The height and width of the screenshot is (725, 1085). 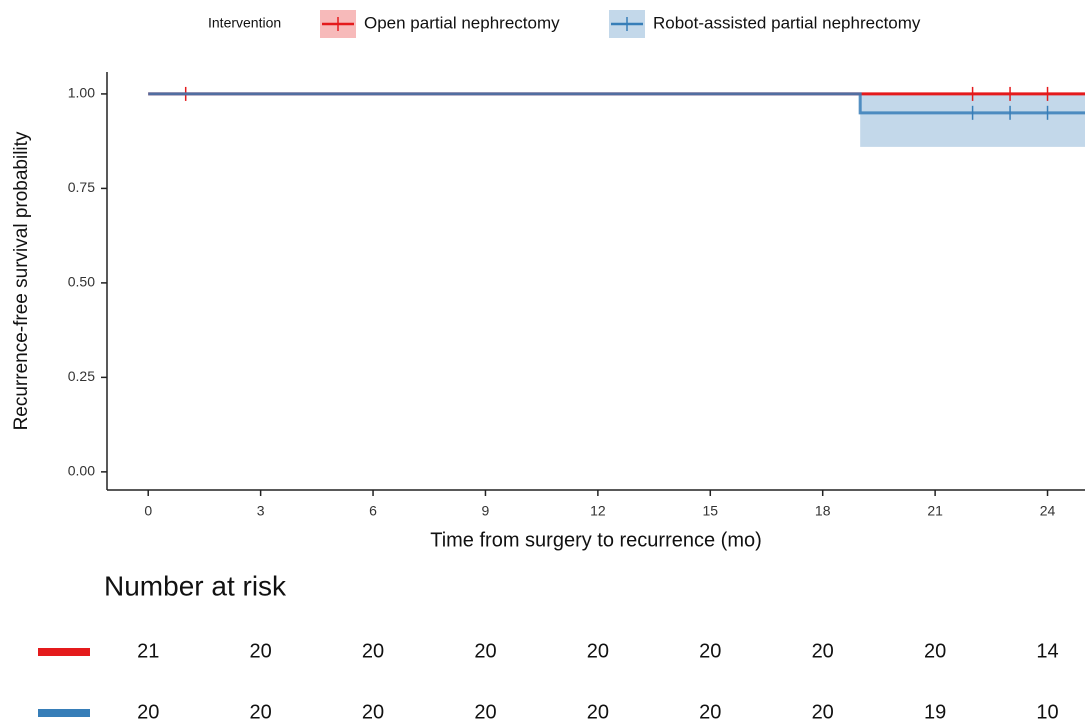 I want to click on risk-count: 14, so click(x=1047, y=651).